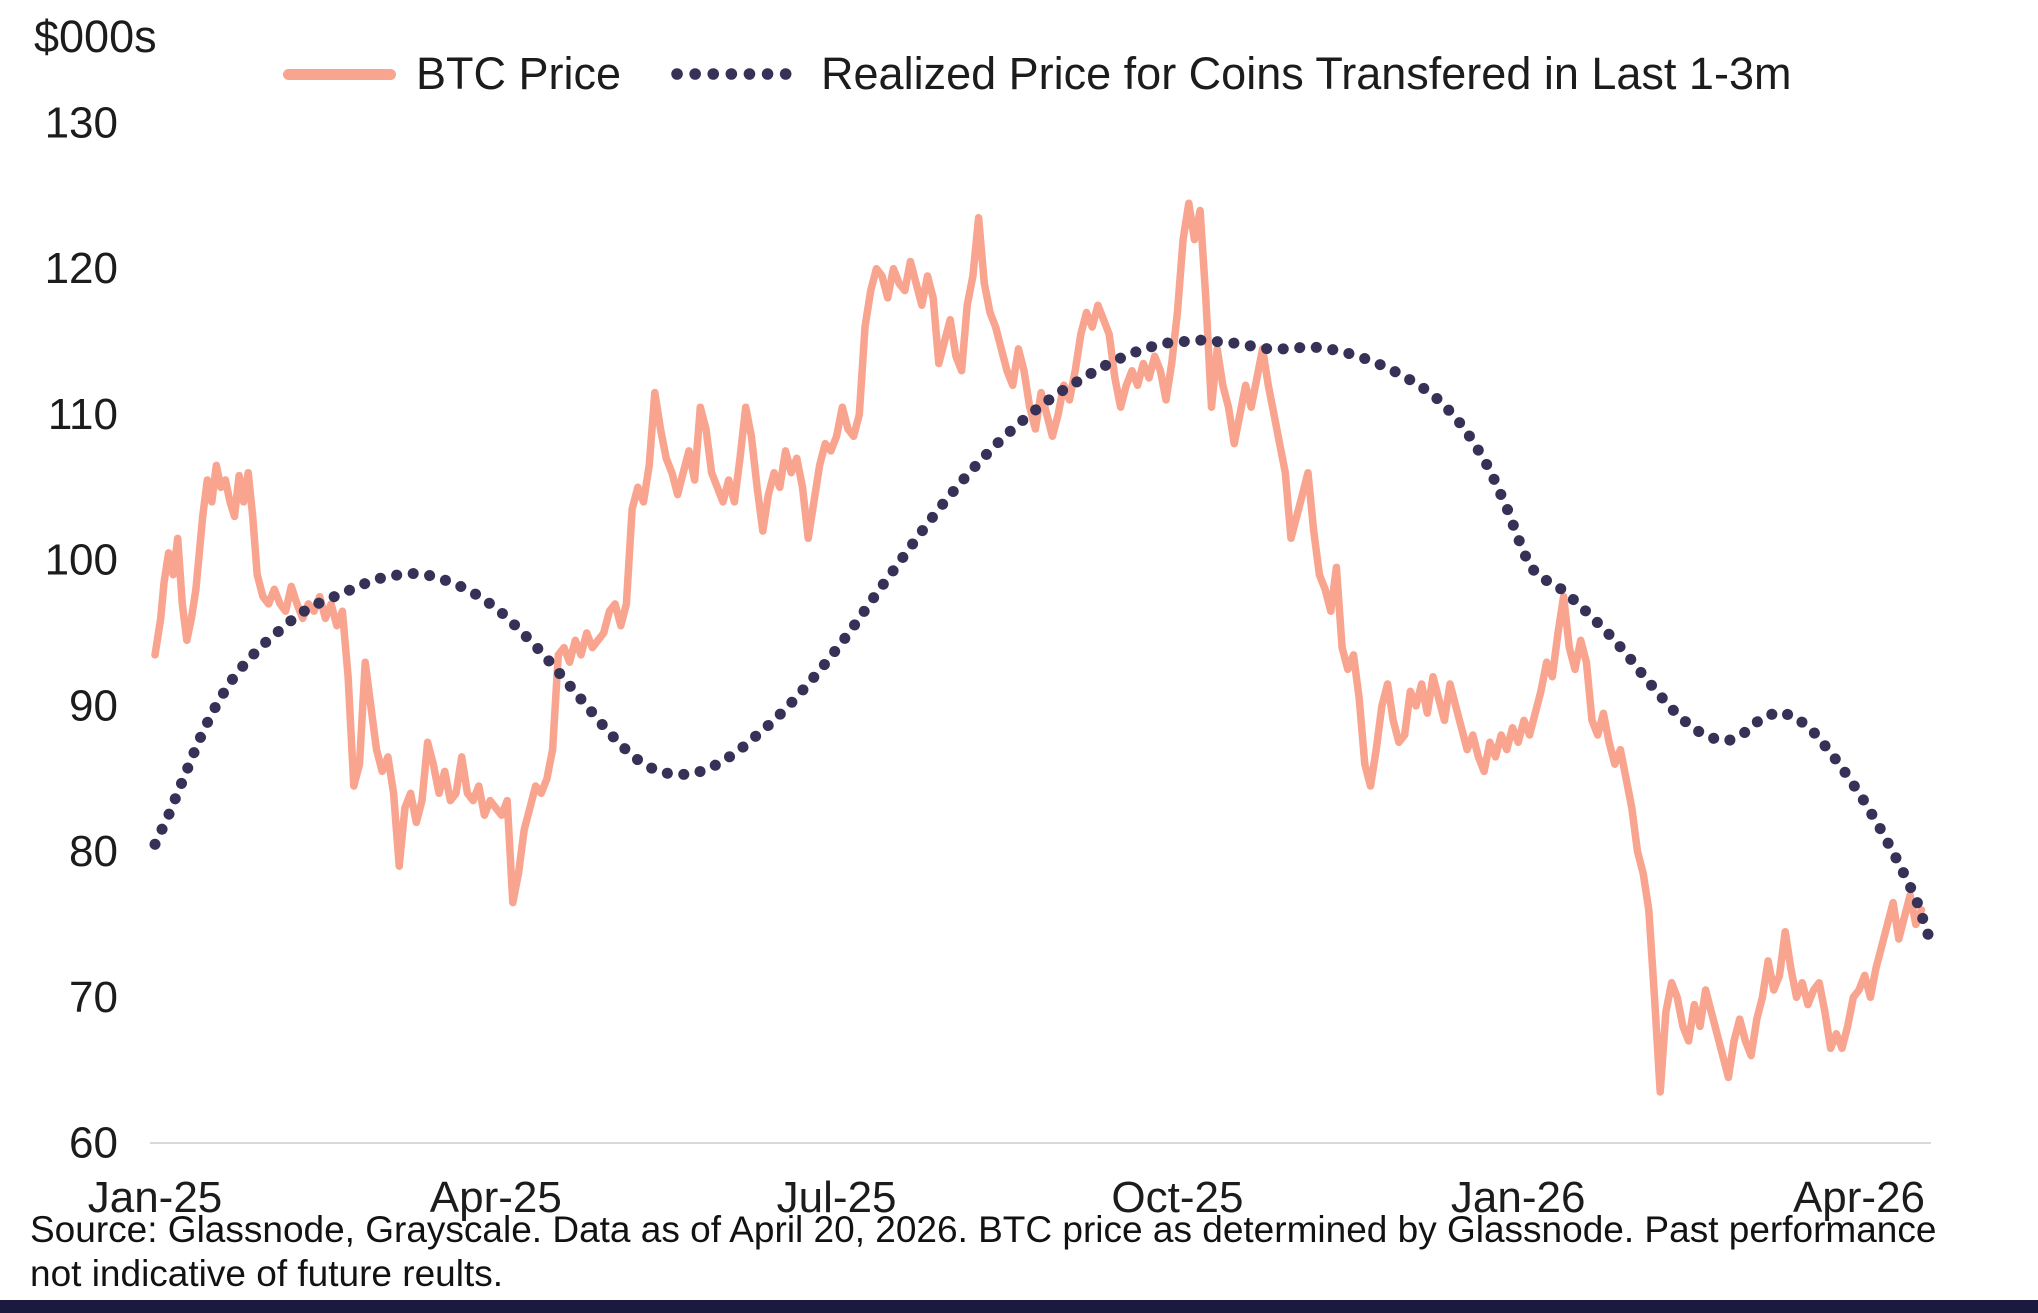 This screenshot has width=2038, height=1313. What do you see at coordinates (736, 74) in the screenshot?
I see `realized-dotted-swatch` at bounding box center [736, 74].